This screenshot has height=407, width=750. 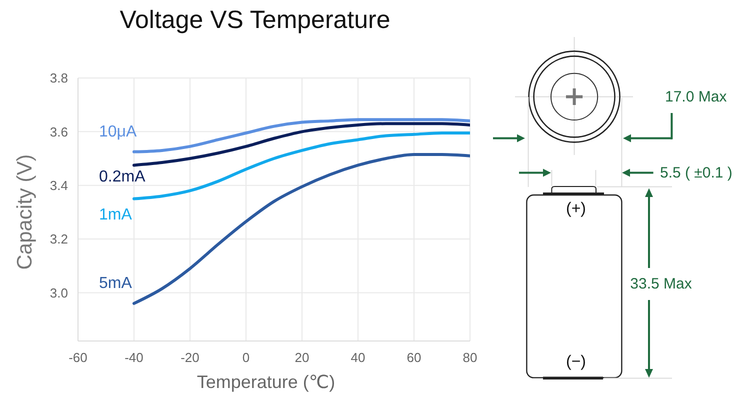 What do you see at coordinates (190, 358) in the screenshot?
I see `x-tick-label: -20` at bounding box center [190, 358].